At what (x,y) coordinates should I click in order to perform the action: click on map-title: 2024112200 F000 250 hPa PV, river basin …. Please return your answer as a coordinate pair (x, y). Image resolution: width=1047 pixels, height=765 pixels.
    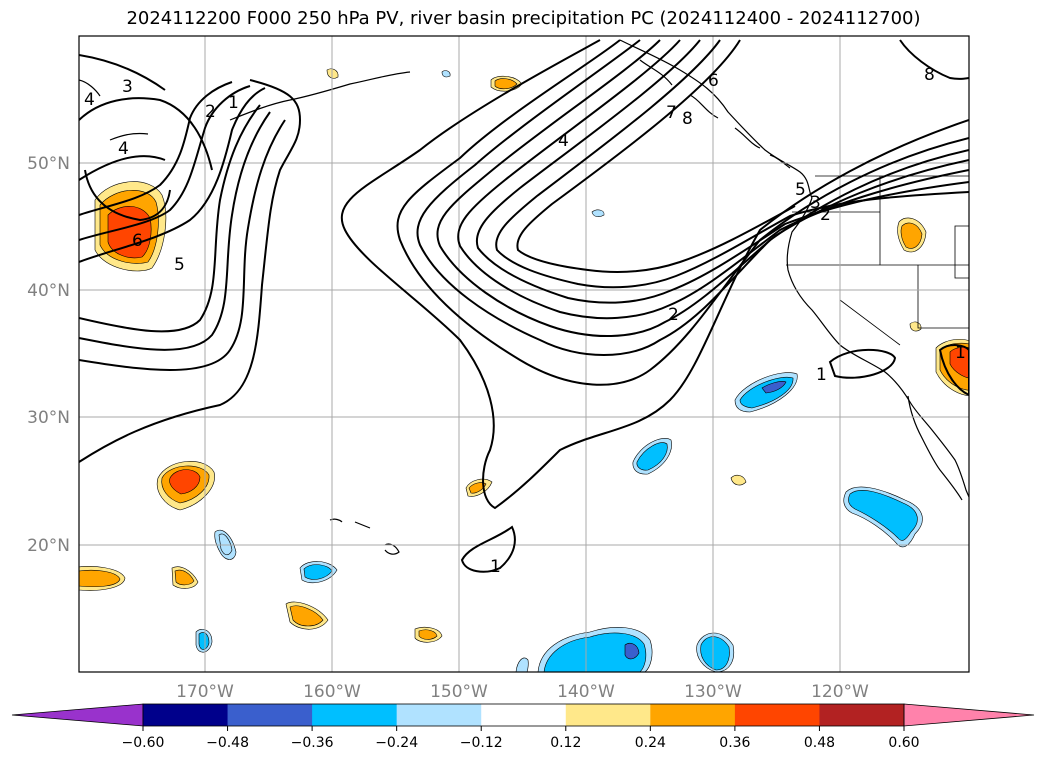
    Looking at the image, I should click on (523, 18).